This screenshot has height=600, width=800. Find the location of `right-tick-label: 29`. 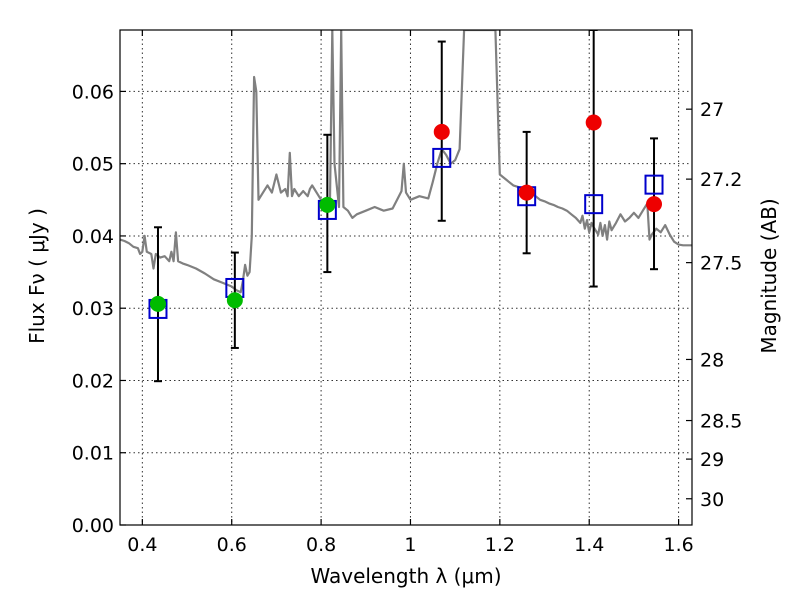

right-tick-label: 29 is located at coordinates (712, 460).